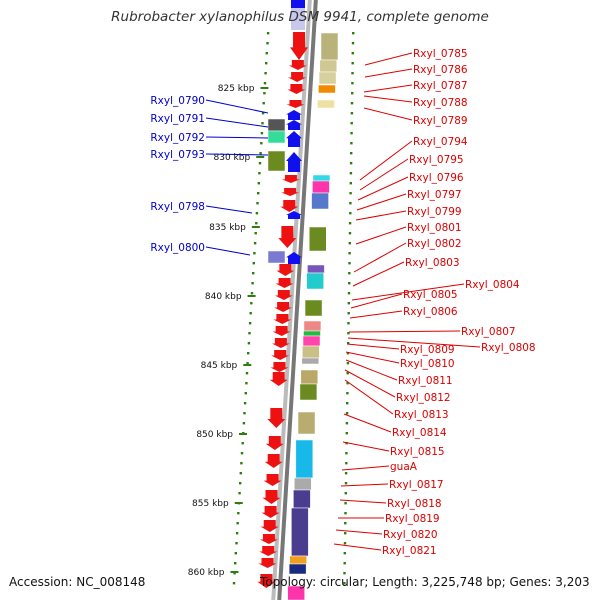 This screenshot has width=600, height=600. What do you see at coordinates (177, 248) in the screenshot?
I see `forward-gene-label: Rxyl_0800` at bounding box center [177, 248].